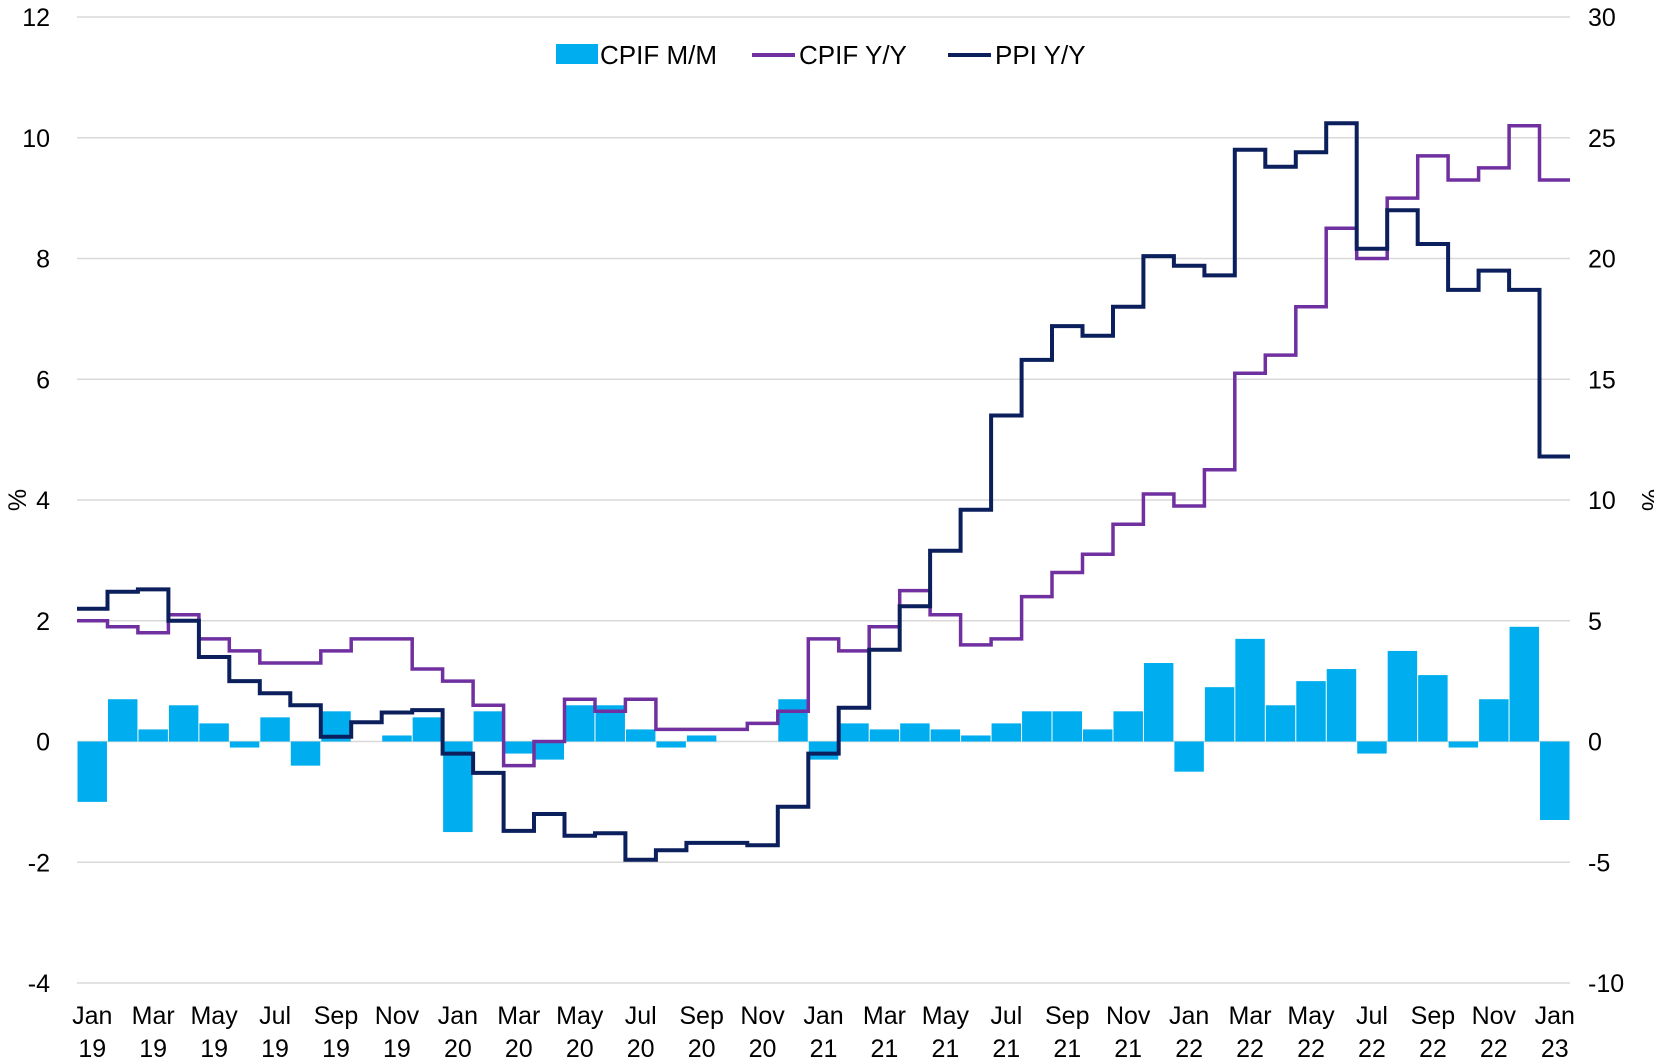 This screenshot has width=1654, height=1063. I want to click on right-tick-label: 30, so click(1602, 18).